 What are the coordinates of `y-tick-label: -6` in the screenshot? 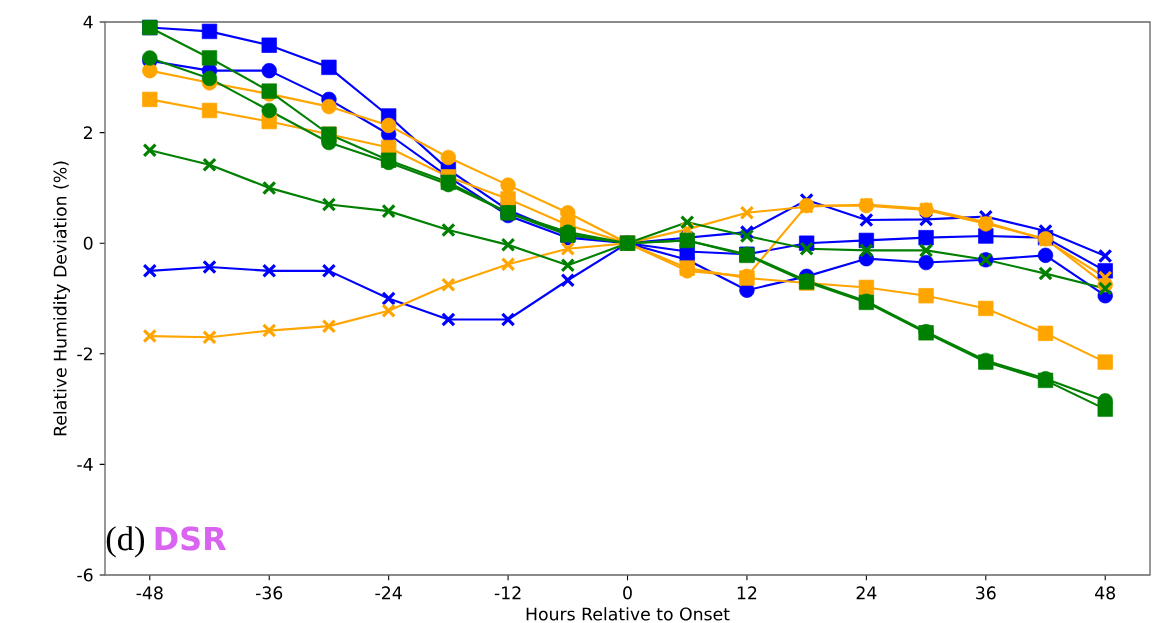 It's located at (85, 575).